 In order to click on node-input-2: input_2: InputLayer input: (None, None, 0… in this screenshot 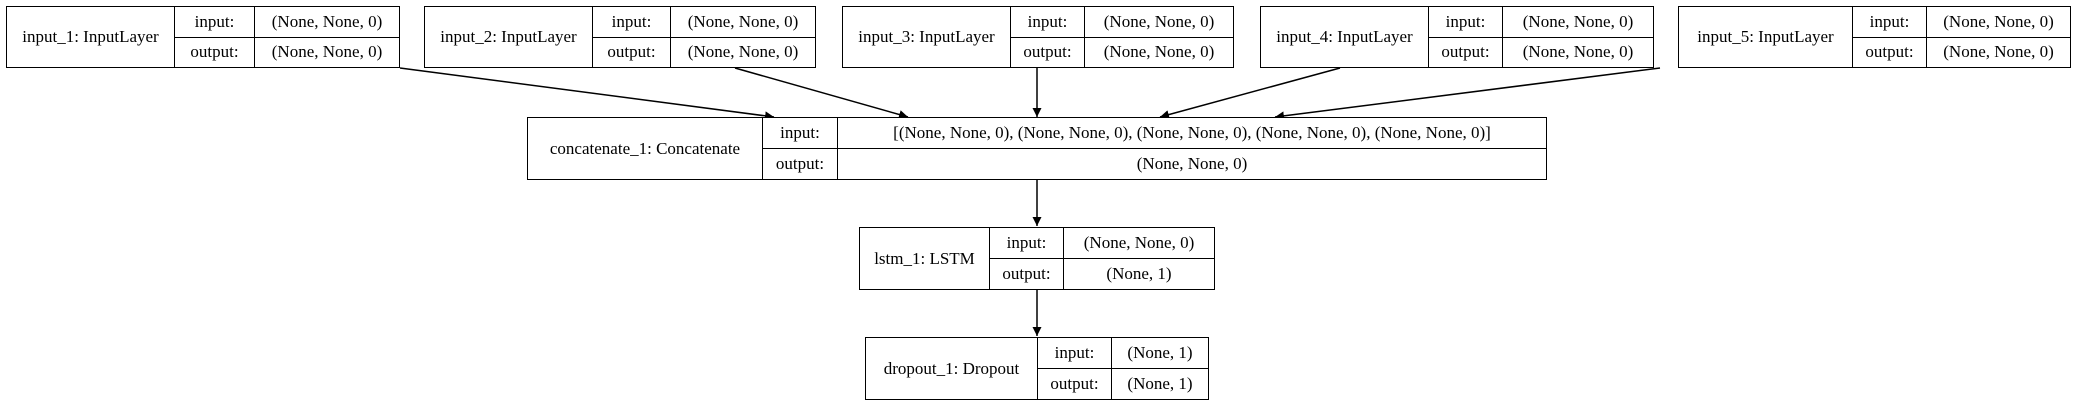, I will do `click(620, 37)`.